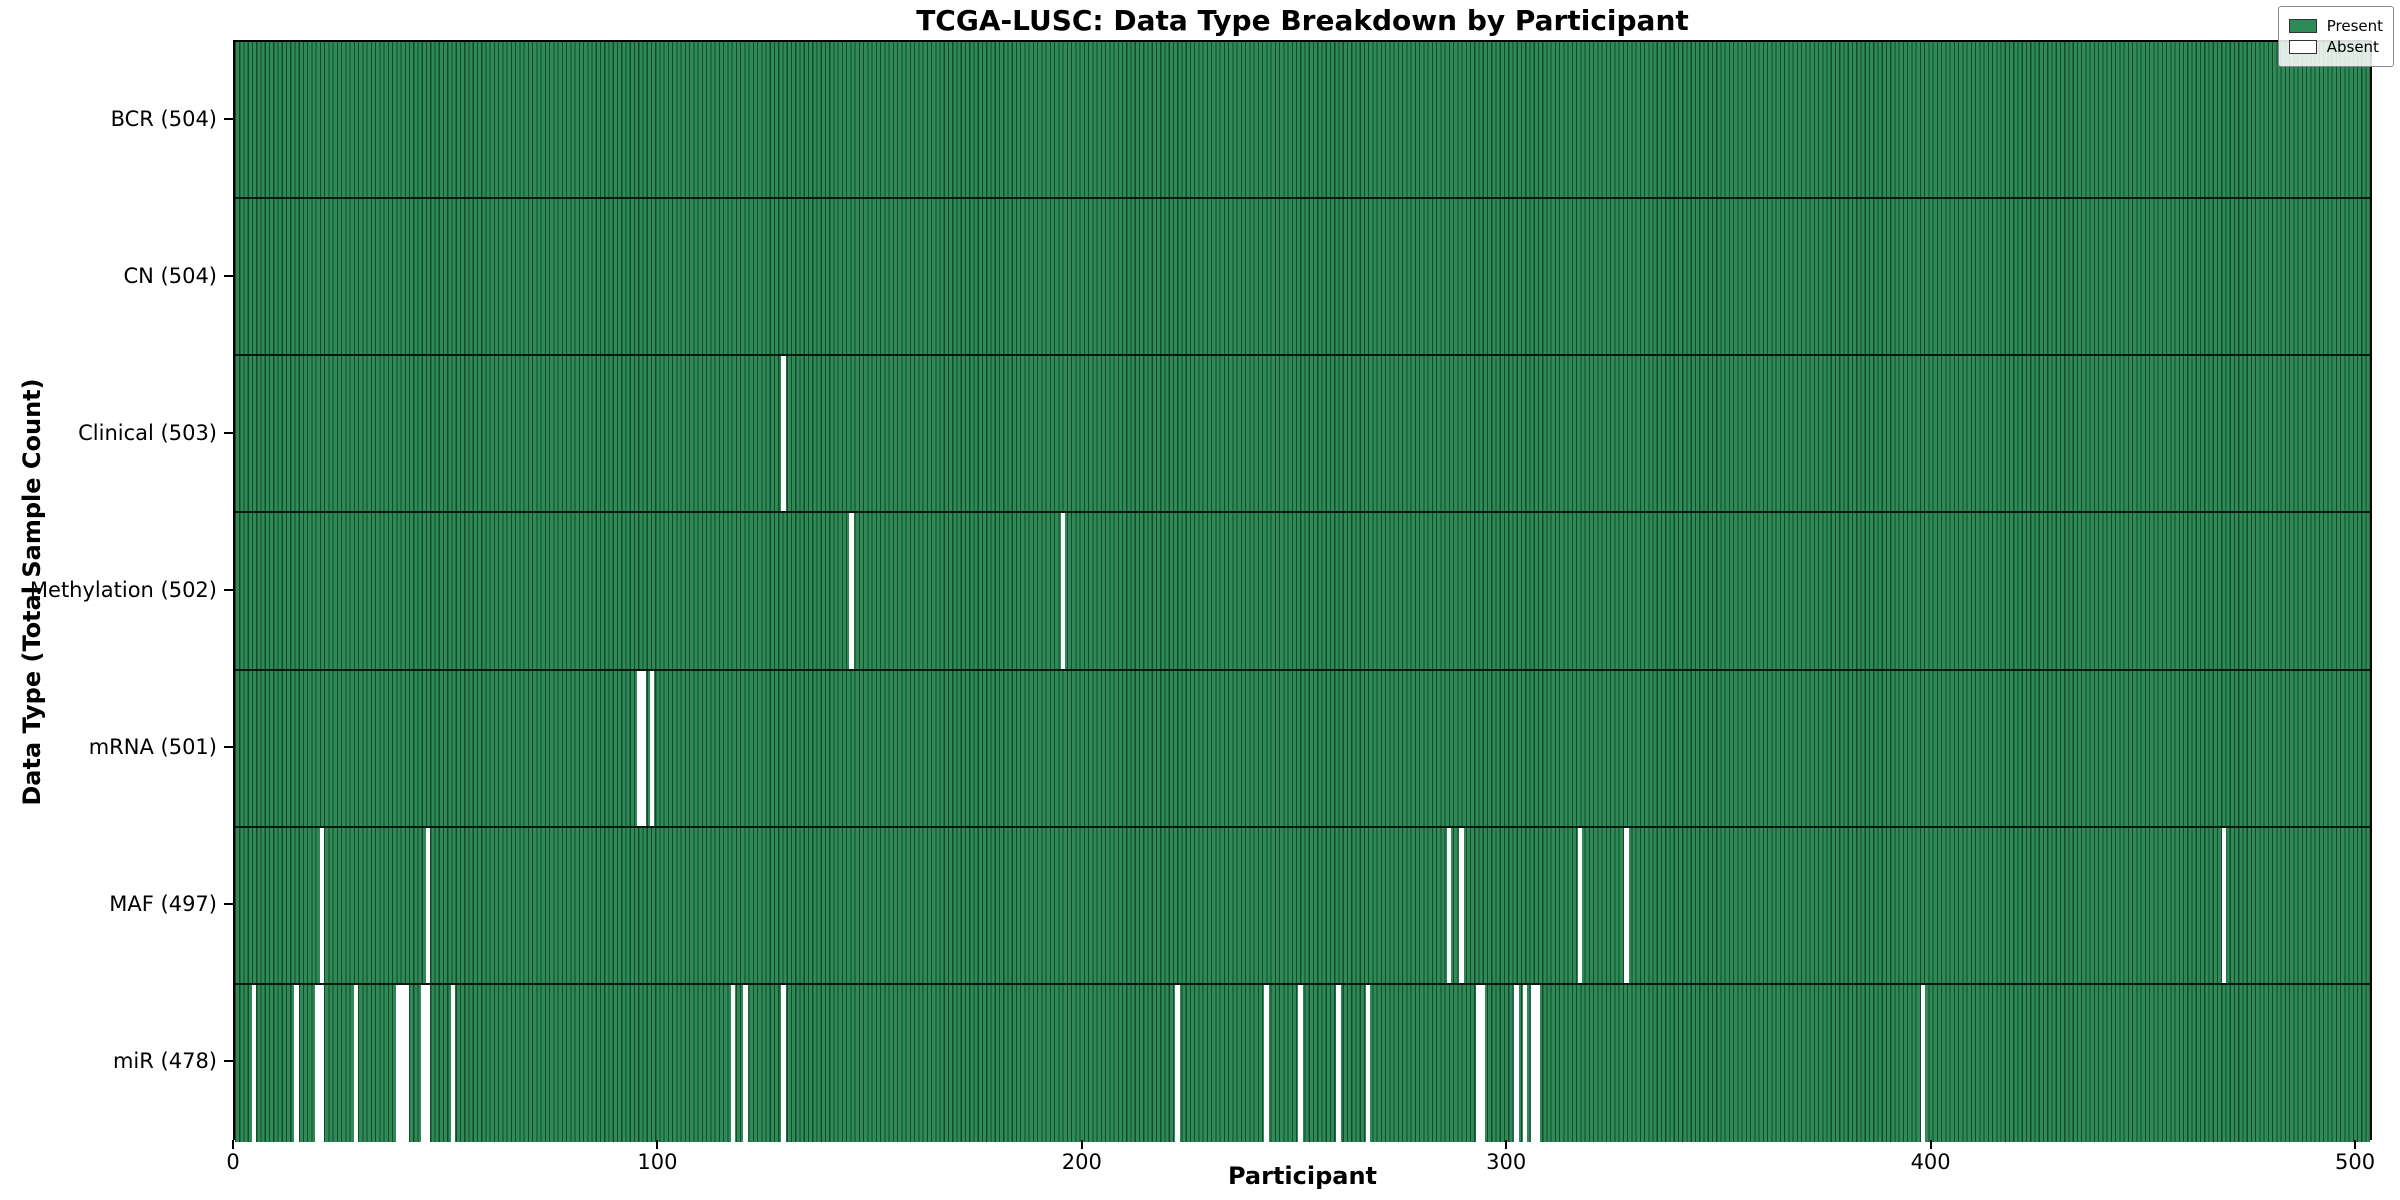 The width and height of the screenshot is (2400, 1200). I want to click on legend-label-absent: Absent, so click(2352, 47).